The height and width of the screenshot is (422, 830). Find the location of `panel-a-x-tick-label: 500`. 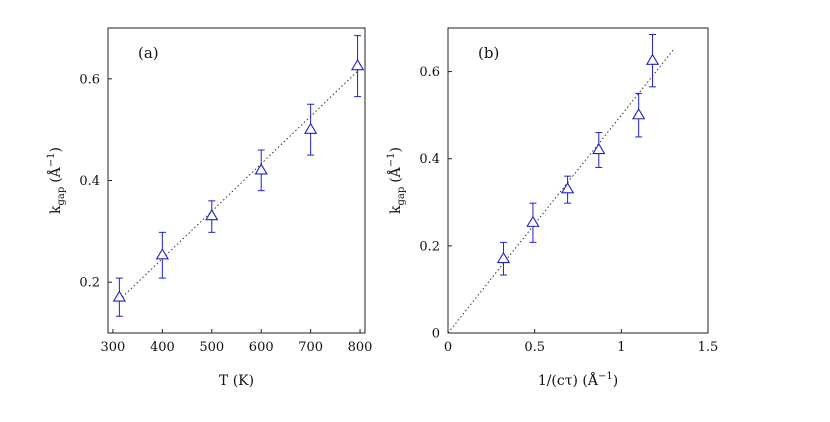

panel-a-x-tick-label: 500 is located at coordinates (211, 347).